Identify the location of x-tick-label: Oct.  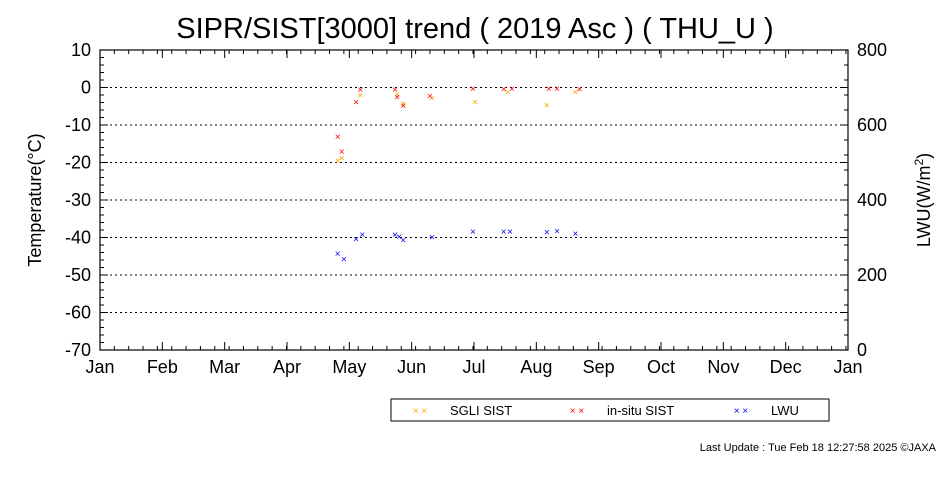
(661, 367).